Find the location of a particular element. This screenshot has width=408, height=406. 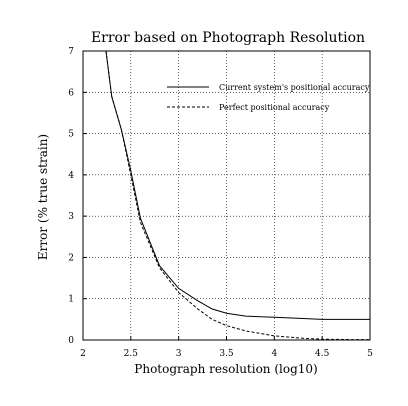

legend-label-2: Perfect positional accuracy is located at coordinates (274, 107).